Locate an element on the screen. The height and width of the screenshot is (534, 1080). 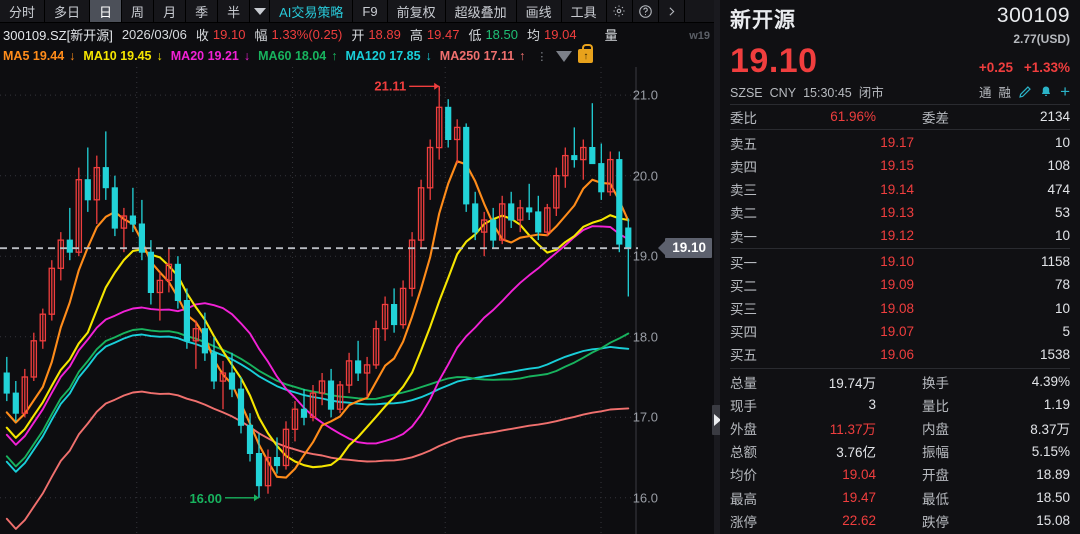
ratio-value: 61.96% is located at coordinates (853, 117).